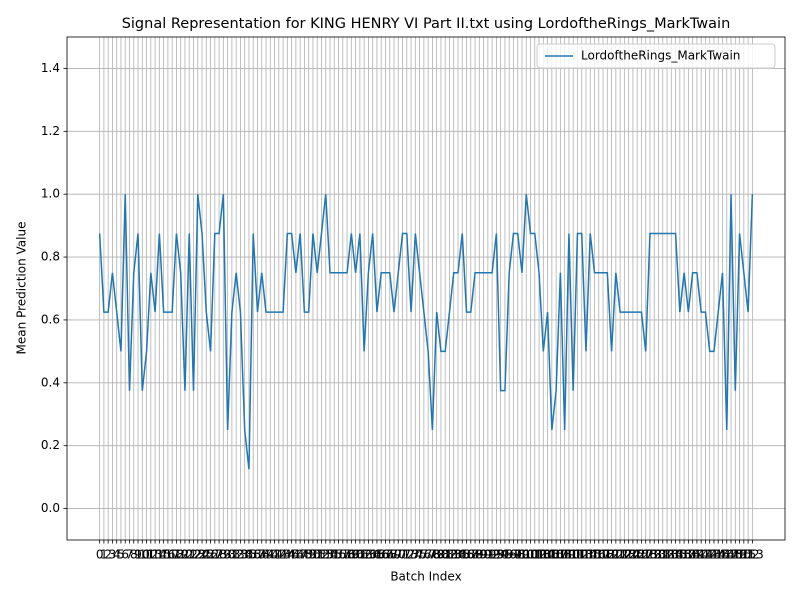 The width and height of the screenshot is (800, 600). What do you see at coordinates (432, 555) in the screenshot?
I see `x-tick-label: 78` at bounding box center [432, 555].